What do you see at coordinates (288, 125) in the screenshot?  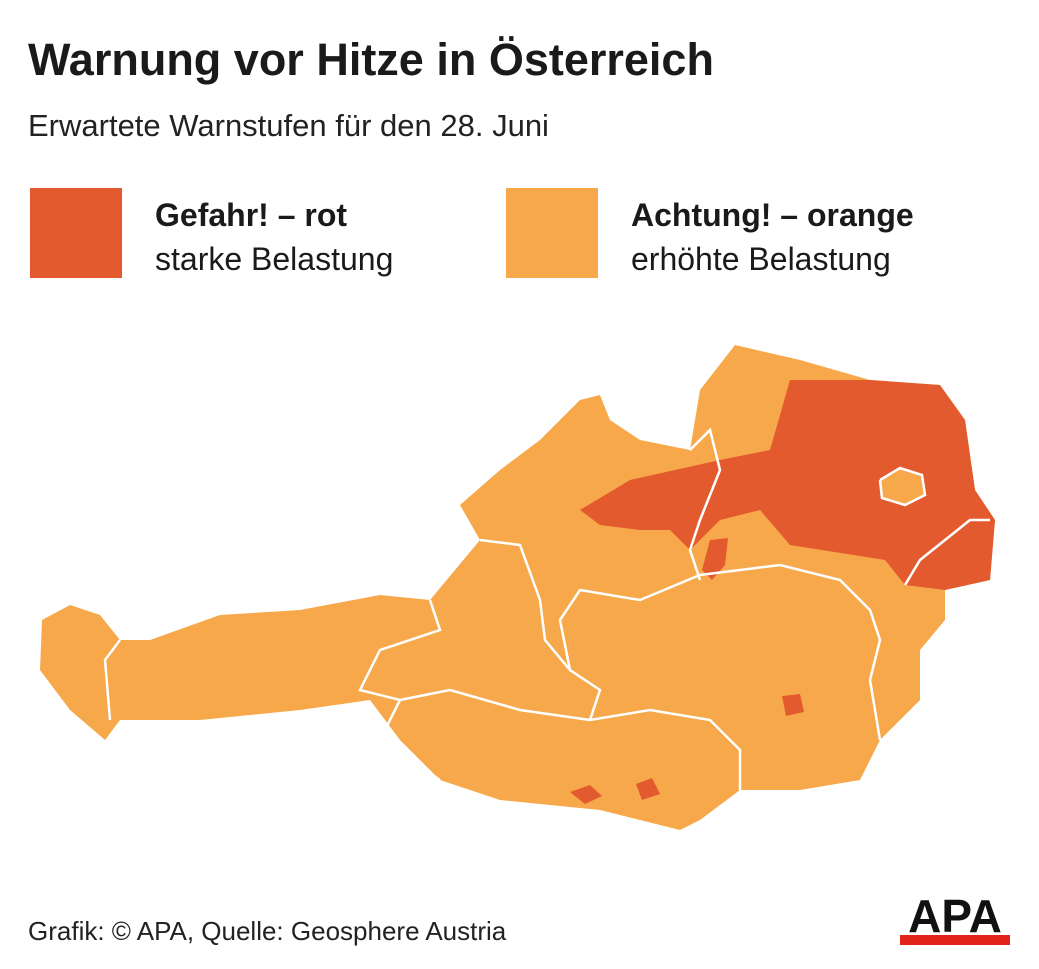 I see `subtitle: Erwartete Warnstufen für den 28. Juni` at bounding box center [288, 125].